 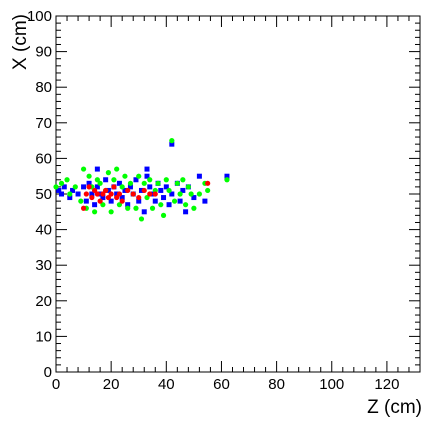 I want to click on y-tick-label: 60, so click(x=43, y=158).